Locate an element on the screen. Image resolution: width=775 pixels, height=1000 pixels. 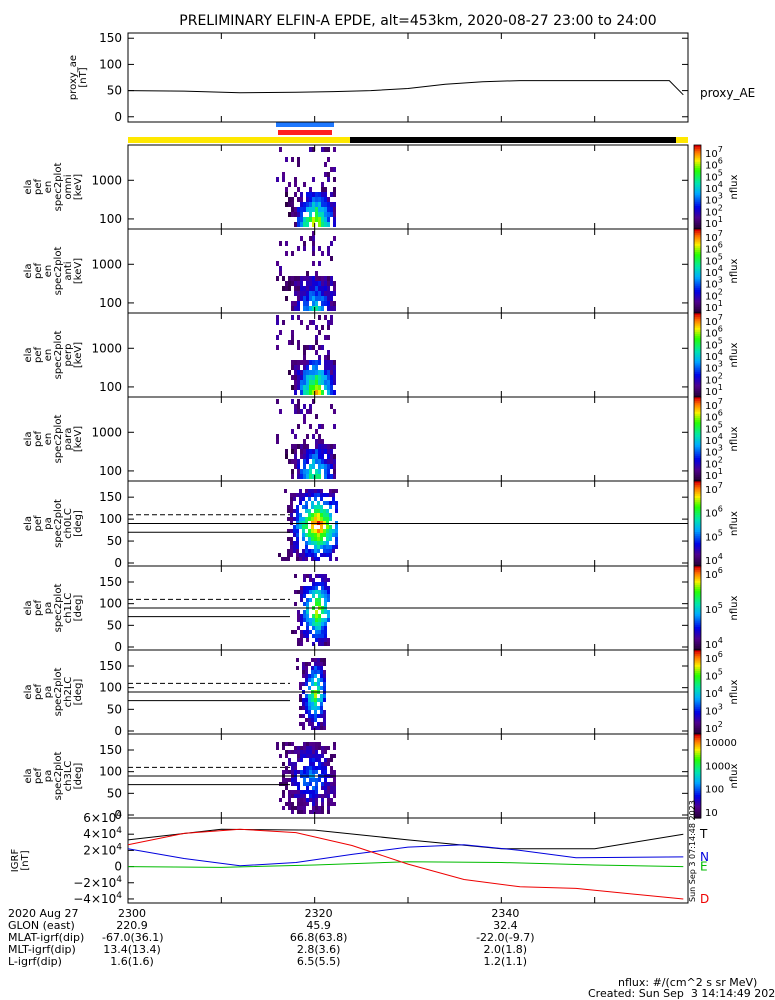
ylabel-omni: ela pef en spec2plot omni [keV] is located at coordinates (53, 187).